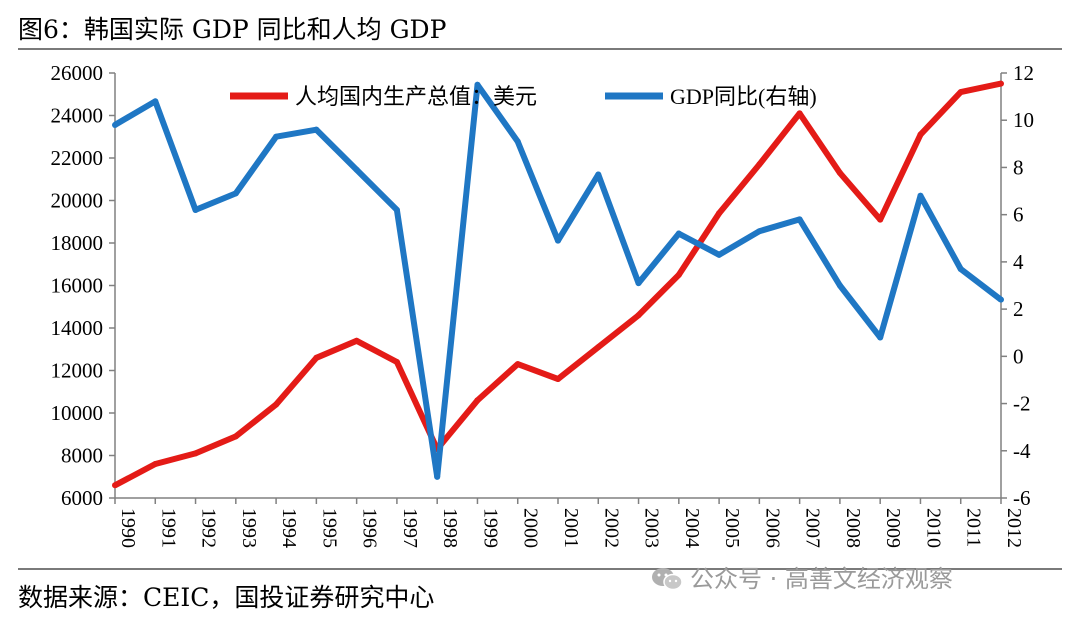 The height and width of the screenshot is (618, 1080). I want to click on x-tick-label: 2004, so click(692, 528).